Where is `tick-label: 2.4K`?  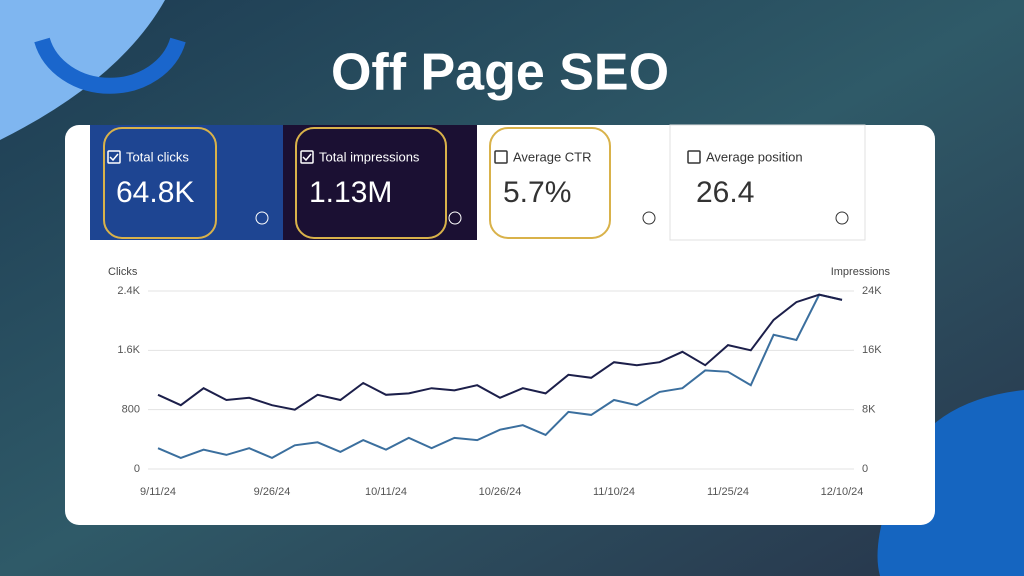 tick-label: 2.4K is located at coordinates (128, 291).